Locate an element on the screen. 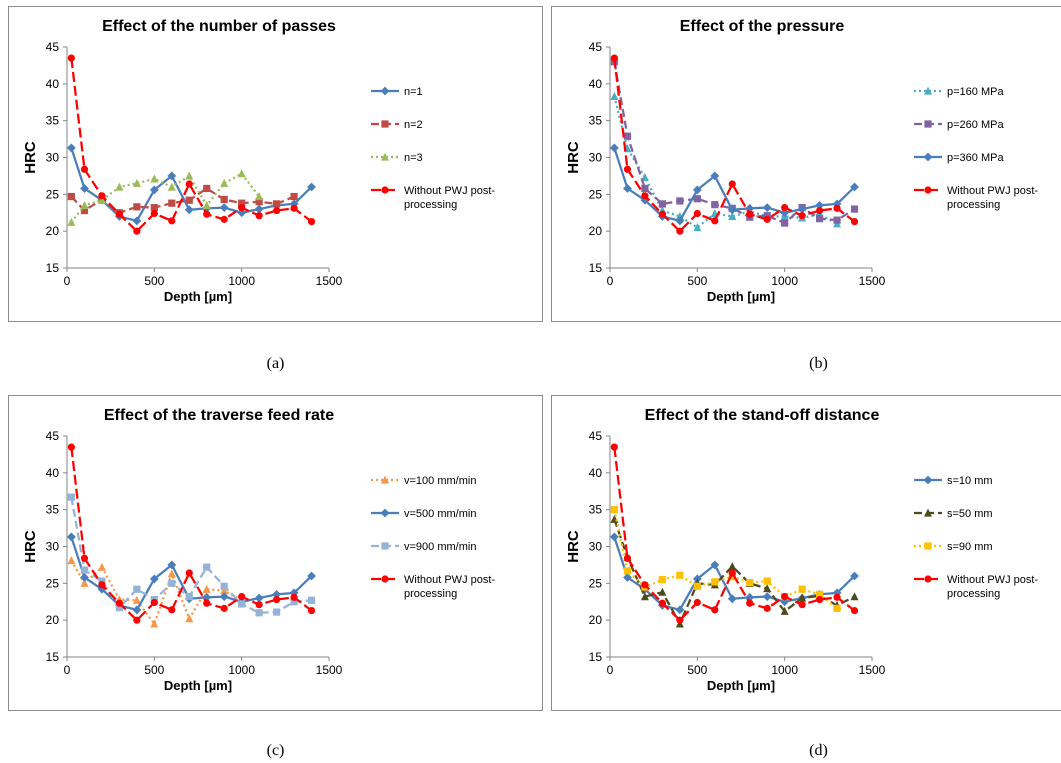 The height and width of the screenshot is (763, 1061). legend-label: n=3 is located at coordinates (413, 158).